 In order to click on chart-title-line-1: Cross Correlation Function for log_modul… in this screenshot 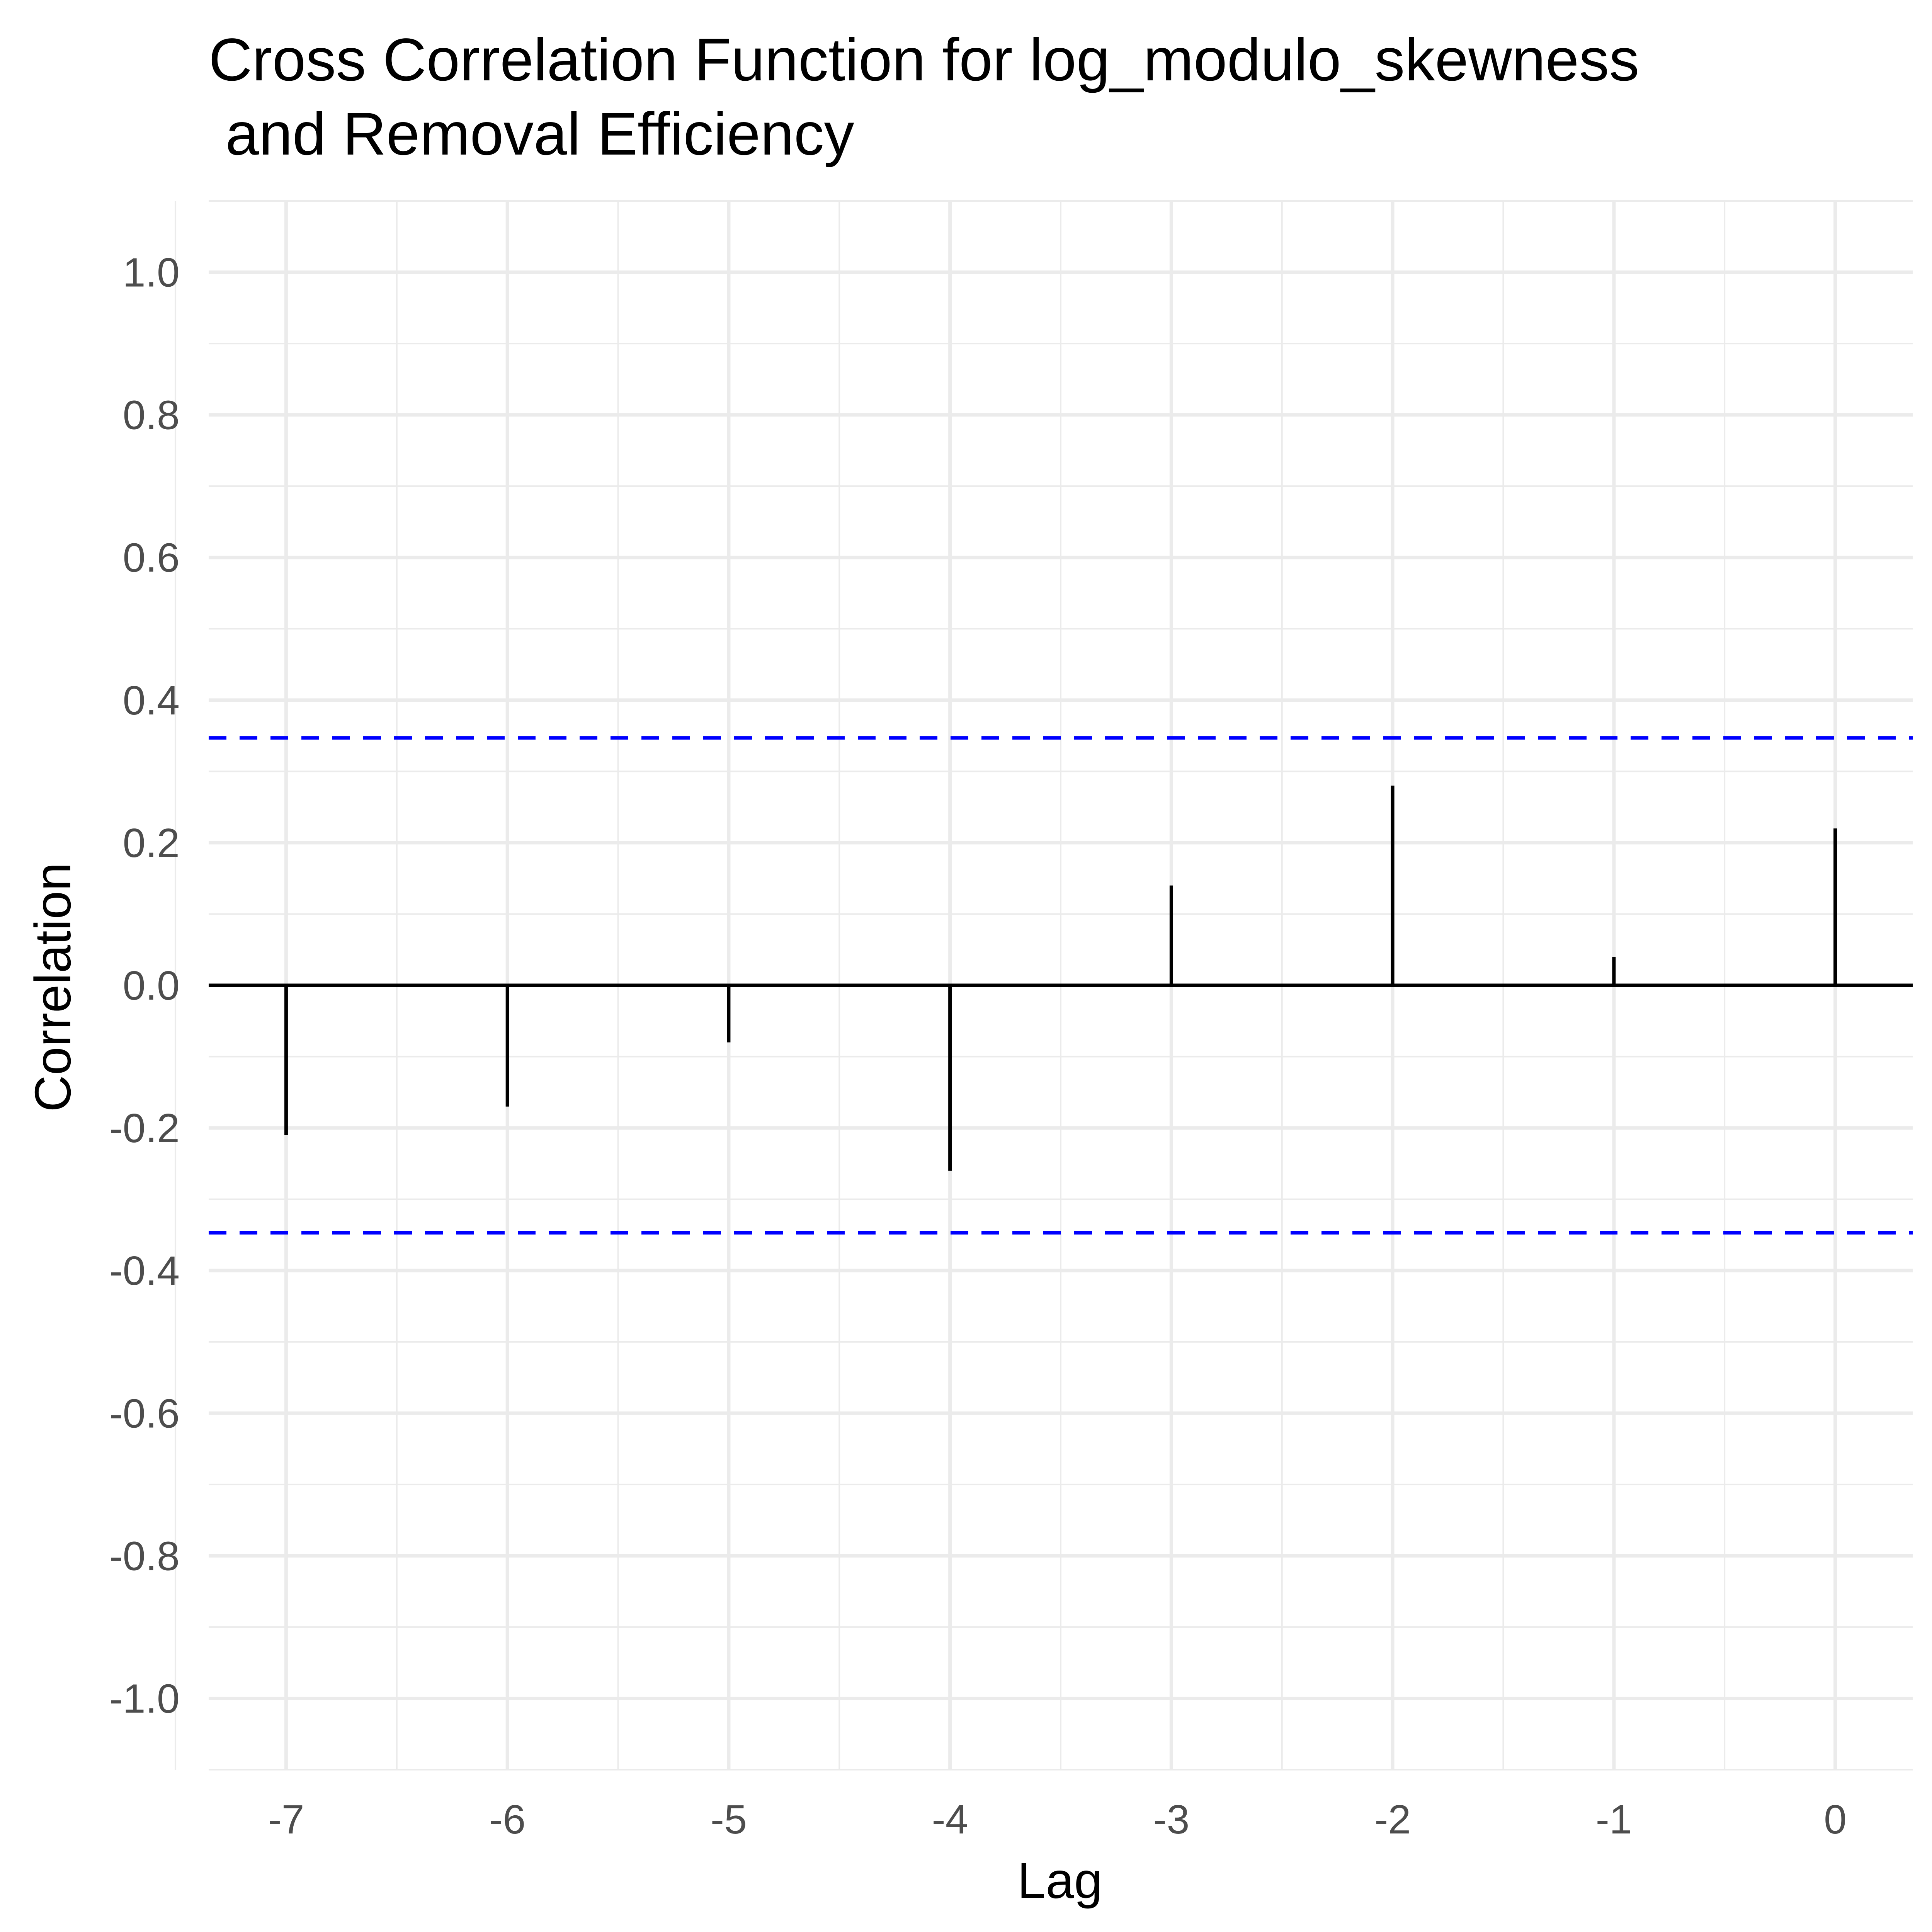, I will do `click(924, 60)`.